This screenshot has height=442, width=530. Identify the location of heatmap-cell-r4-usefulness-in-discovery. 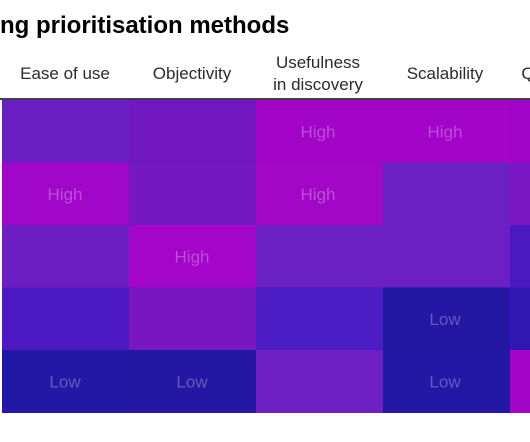
(319, 319).